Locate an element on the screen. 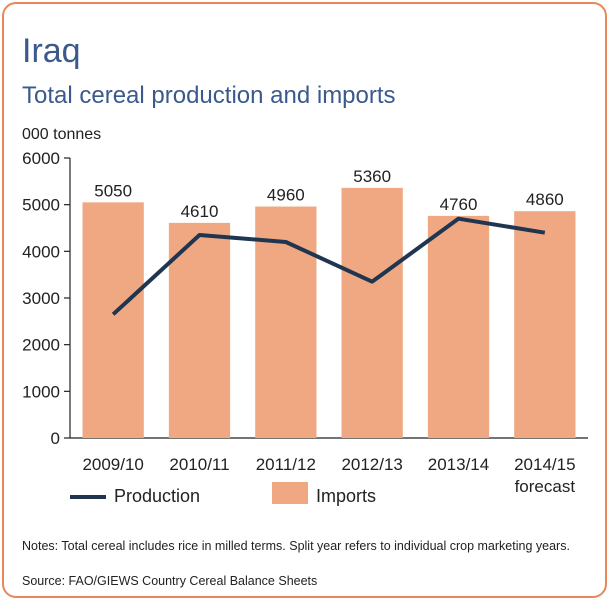 The height and width of the screenshot is (604, 613). bar-labels-group: 5050 4610 4960 5360 4760 4860 is located at coordinates (328, 194).